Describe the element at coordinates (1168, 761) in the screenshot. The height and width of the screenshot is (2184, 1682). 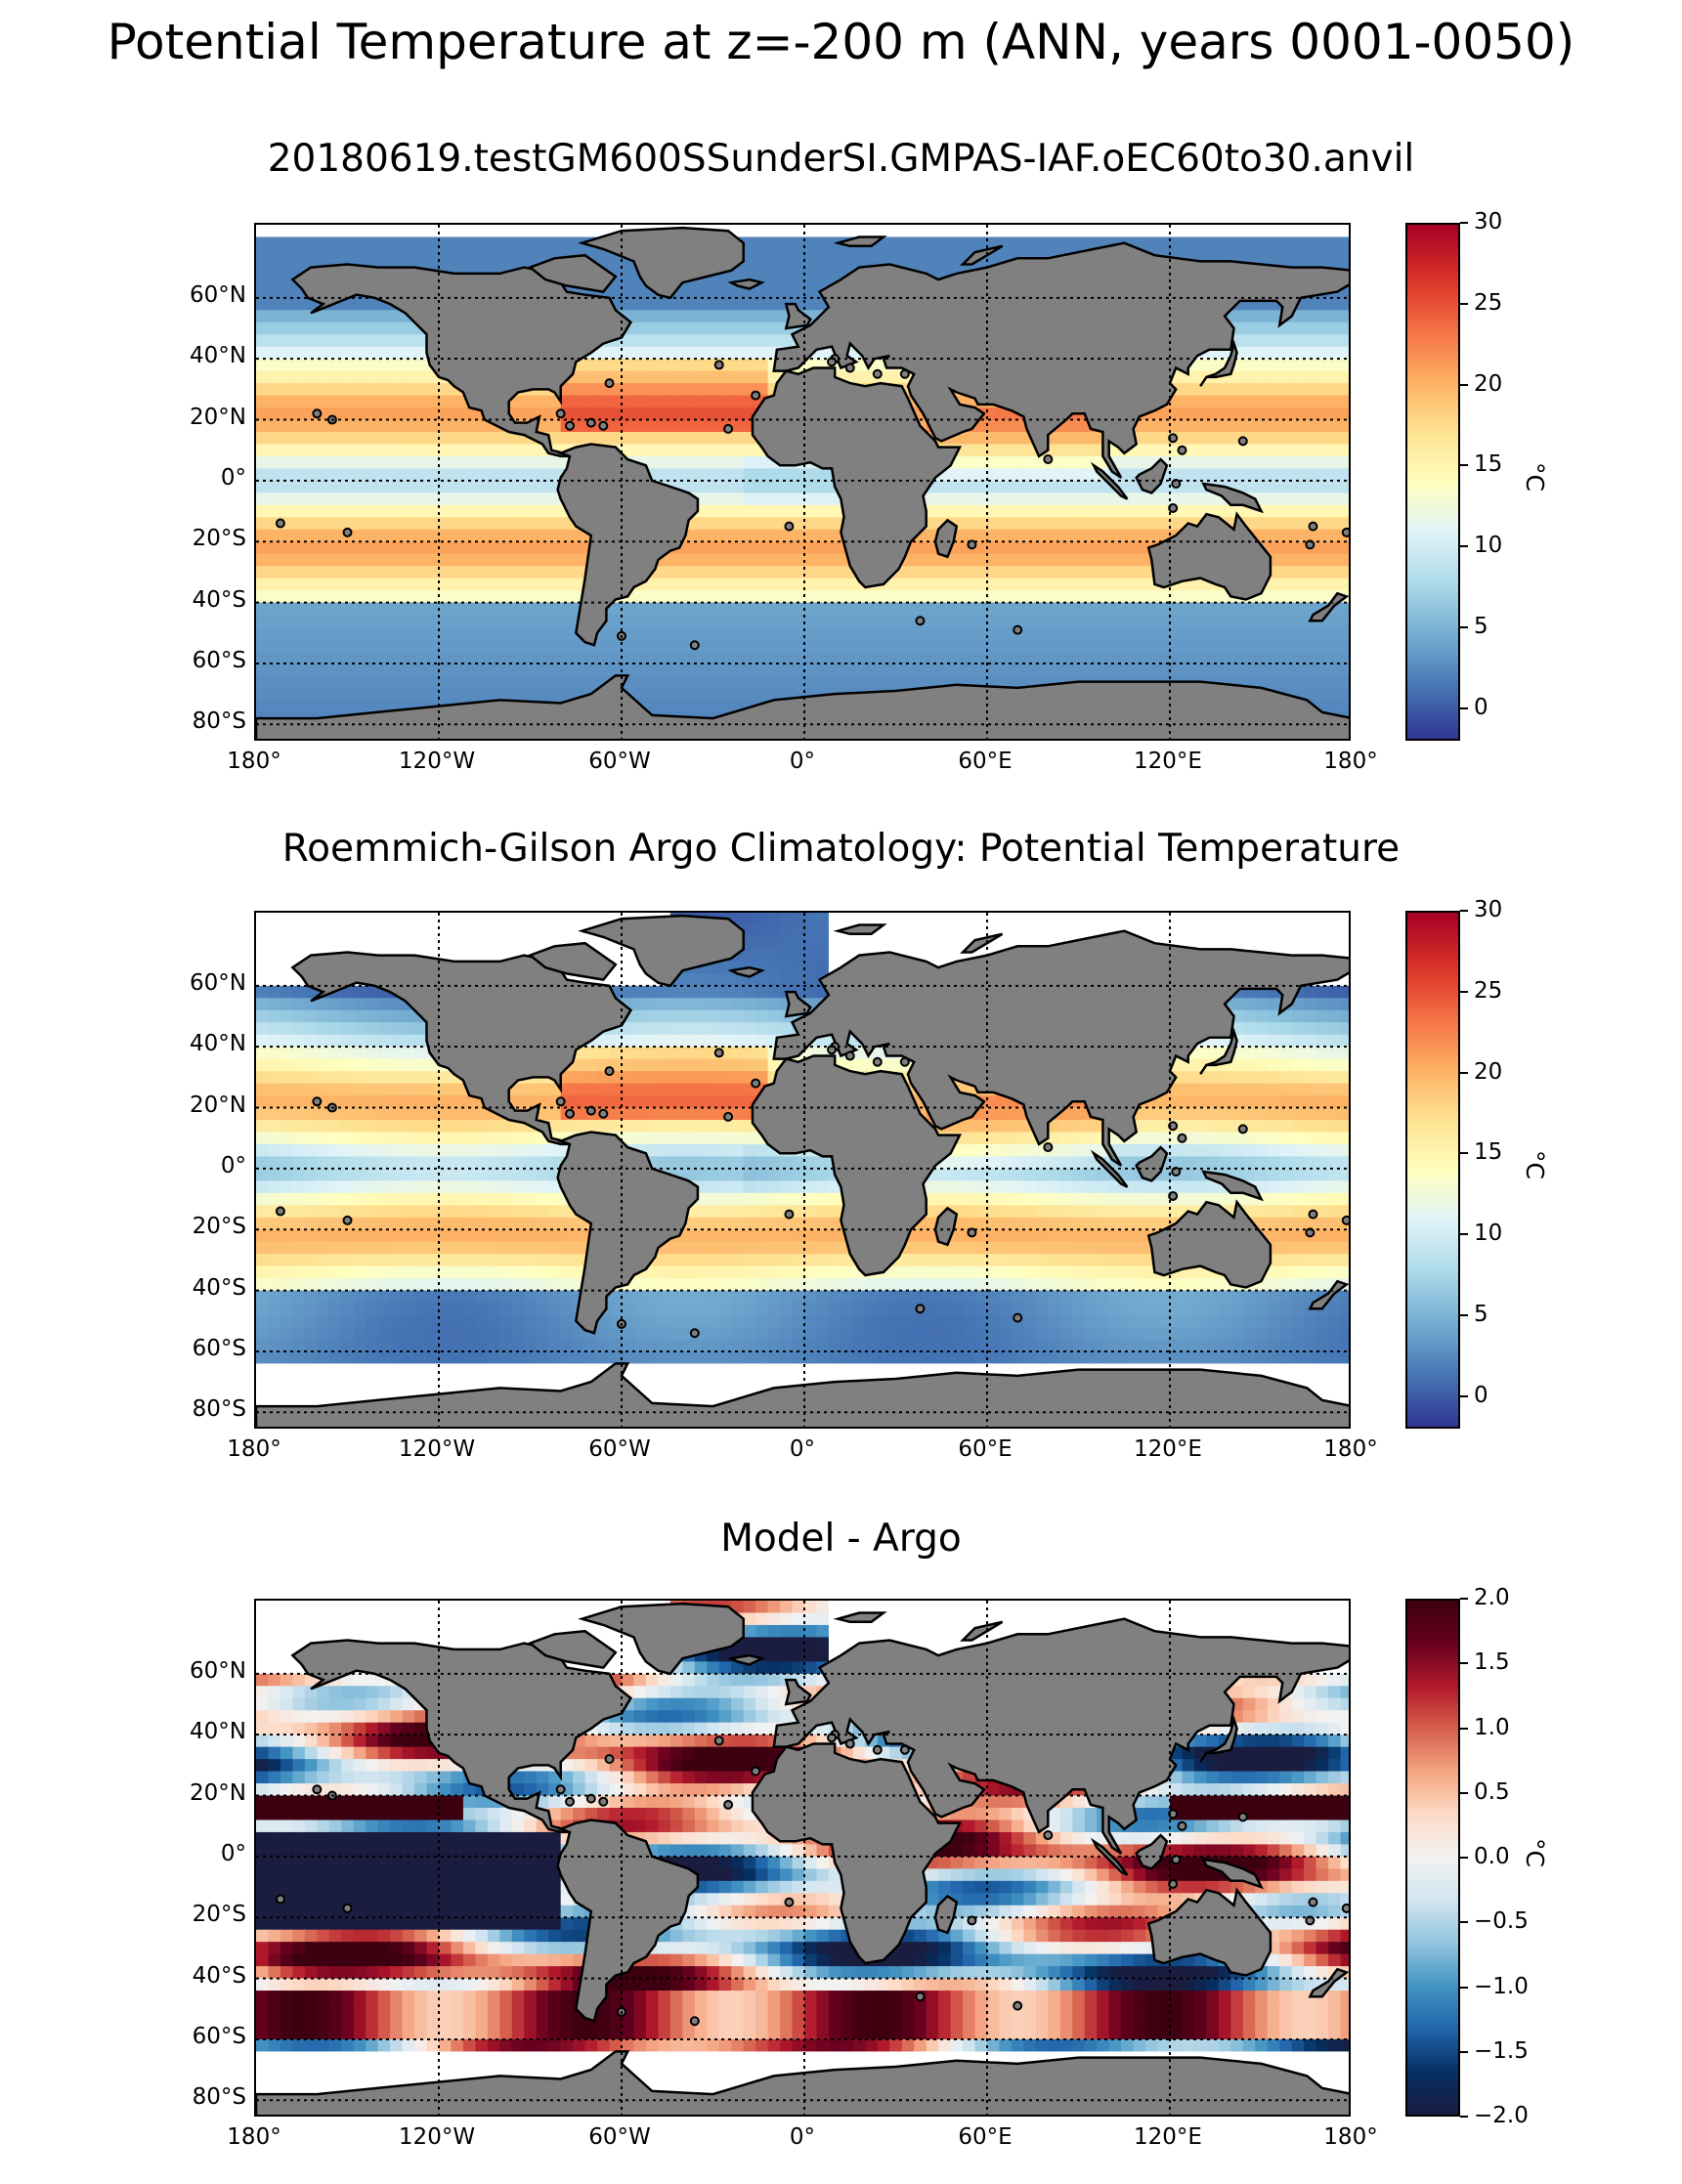
I see `lon-tick-label: 120°E` at that location.